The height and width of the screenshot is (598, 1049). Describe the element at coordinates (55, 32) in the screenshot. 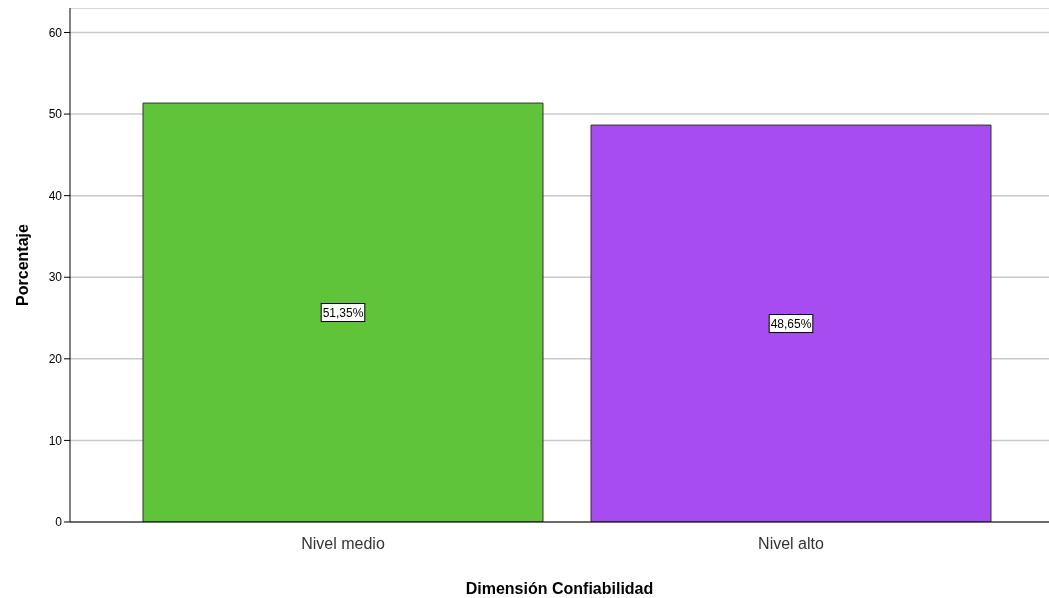

I see `y-tick-label: 60` at that location.